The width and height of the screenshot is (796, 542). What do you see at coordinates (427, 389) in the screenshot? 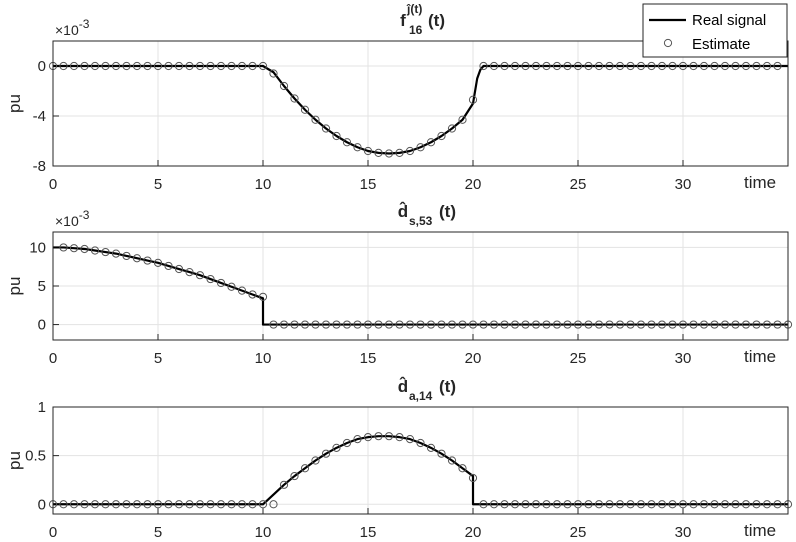
I see `panel-title: d̂ a,14 (t)` at bounding box center [427, 389].